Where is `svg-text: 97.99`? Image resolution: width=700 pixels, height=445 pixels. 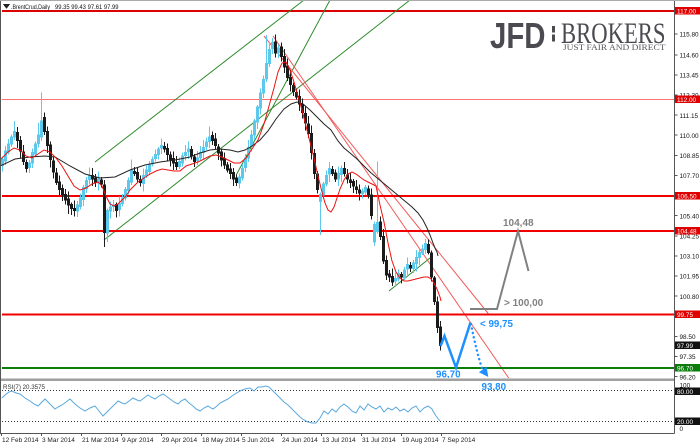
svg-text: 97.99 is located at coordinates (685, 346).